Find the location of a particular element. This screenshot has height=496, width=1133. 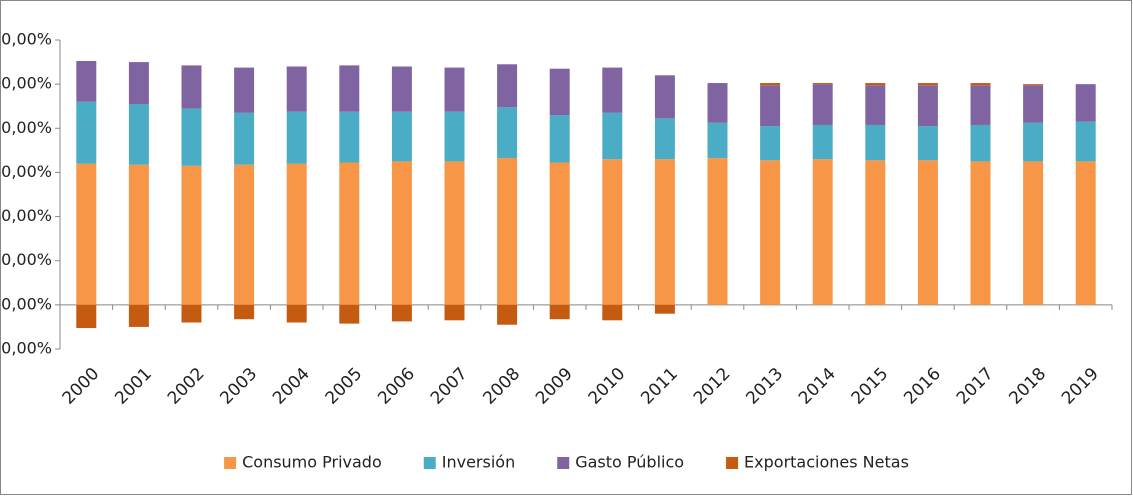

y-tick-label: 20,00% is located at coordinates (26, 259).